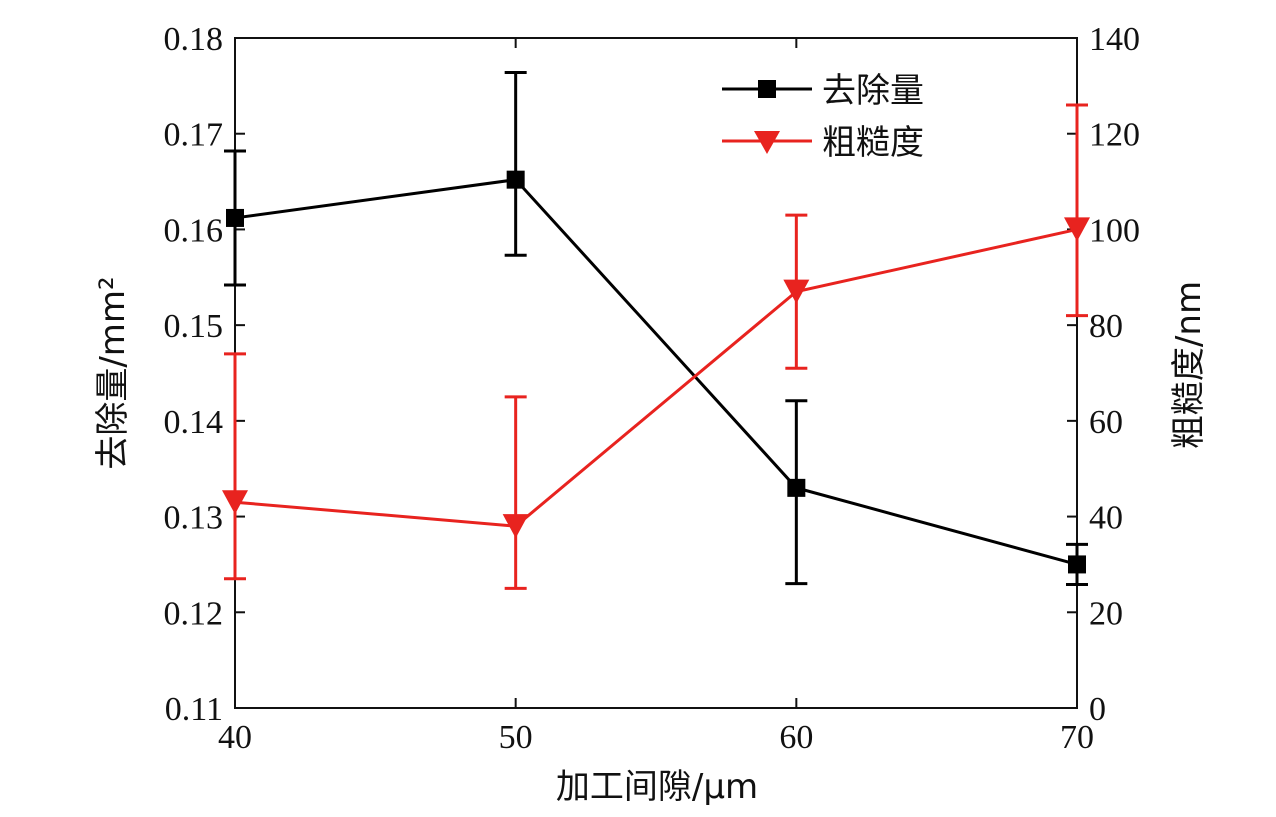  What do you see at coordinates (823, 117) in the screenshot?
I see `legend: 去除量 粗糙度` at bounding box center [823, 117].